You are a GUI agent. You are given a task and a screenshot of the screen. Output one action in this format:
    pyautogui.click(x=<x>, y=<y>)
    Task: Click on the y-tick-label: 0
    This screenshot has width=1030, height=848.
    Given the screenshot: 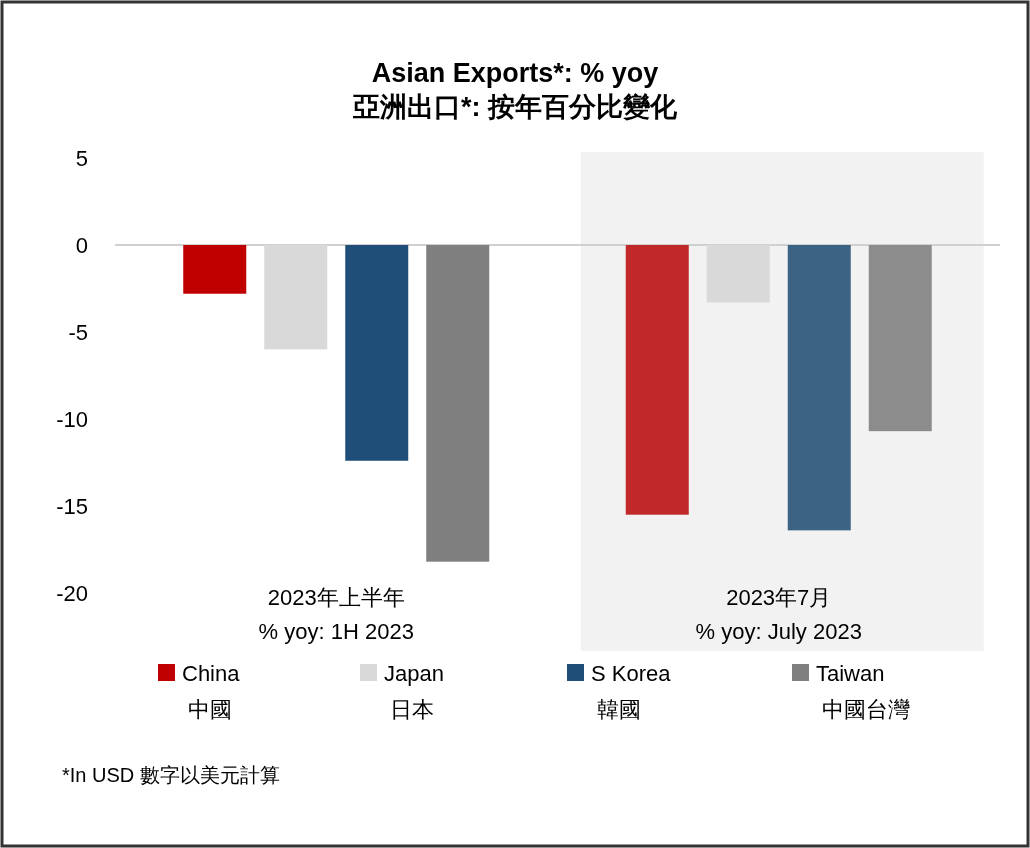 What is the action you would take?
    pyautogui.click(x=81, y=245)
    